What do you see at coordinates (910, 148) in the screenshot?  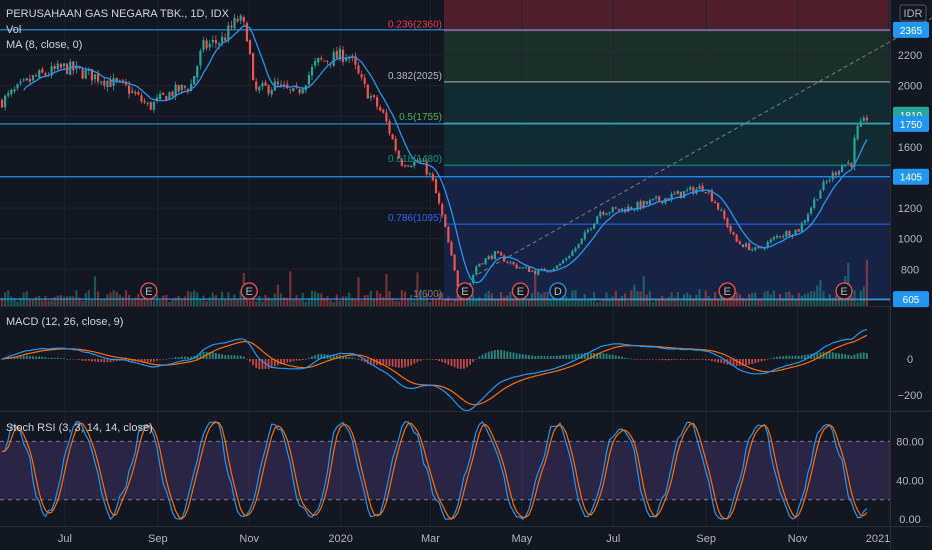 I see `price-axis-tick: 1600` at bounding box center [910, 148].